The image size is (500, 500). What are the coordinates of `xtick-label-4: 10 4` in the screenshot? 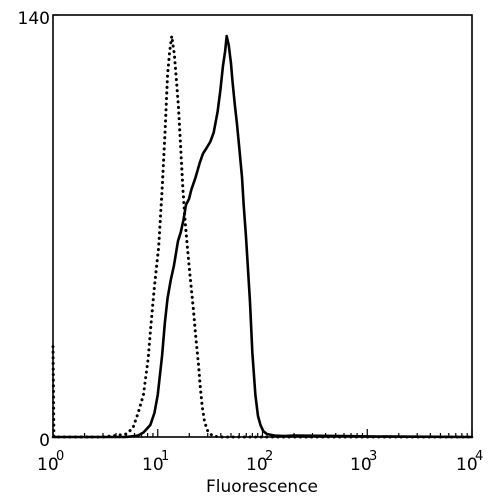 It's located at (469, 462).